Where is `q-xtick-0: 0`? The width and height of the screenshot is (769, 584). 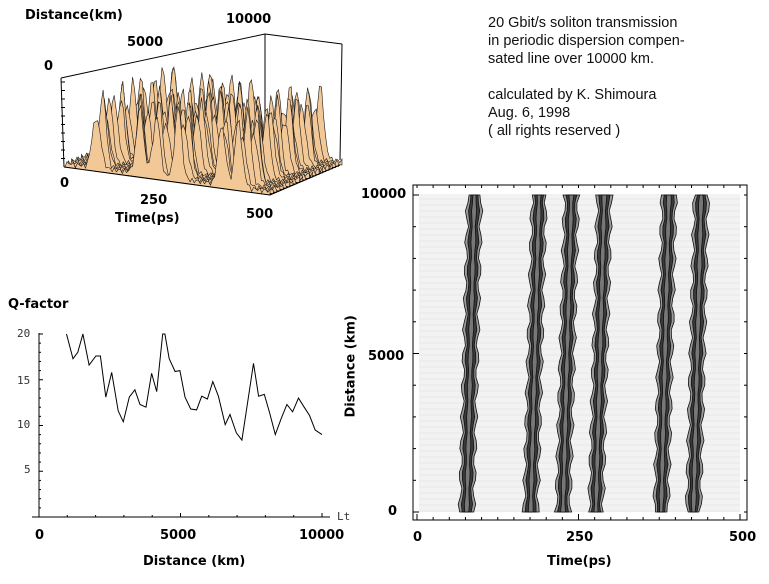
q-xtick-0: 0 is located at coordinates (40, 535).